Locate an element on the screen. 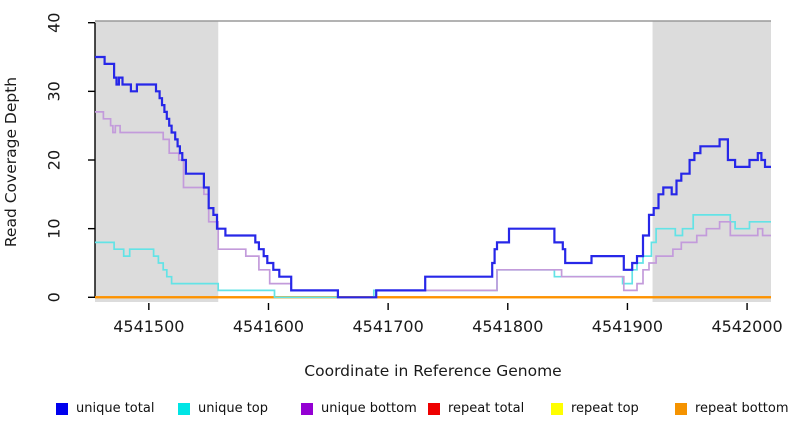 The width and height of the screenshot is (792, 432). legend-label: repeat top is located at coordinates (605, 408).